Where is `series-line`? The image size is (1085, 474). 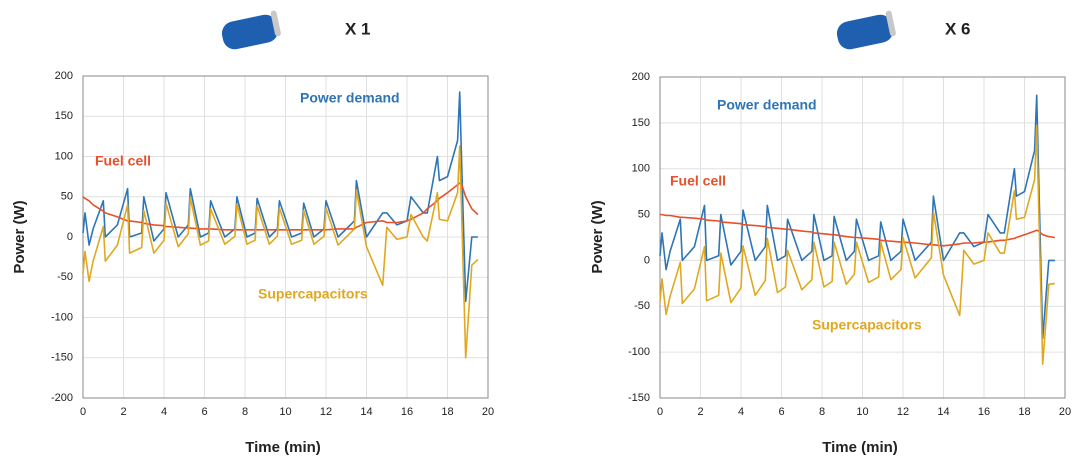
series-line is located at coordinates (858, 230).